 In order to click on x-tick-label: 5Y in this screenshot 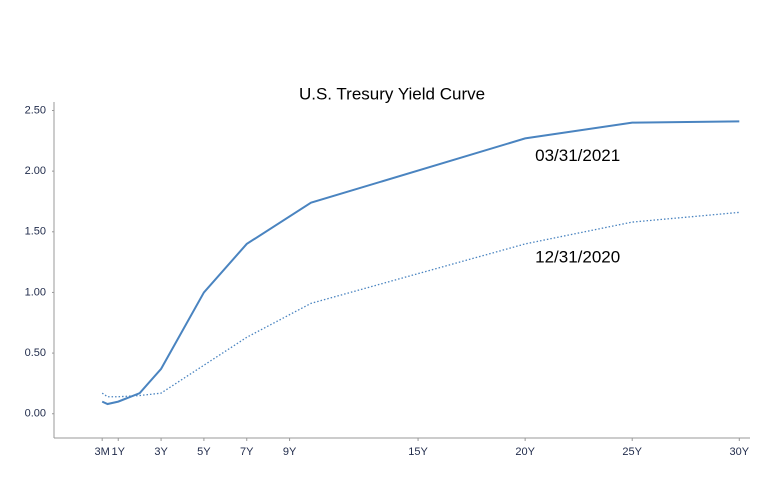, I will do `click(204, 452)`.